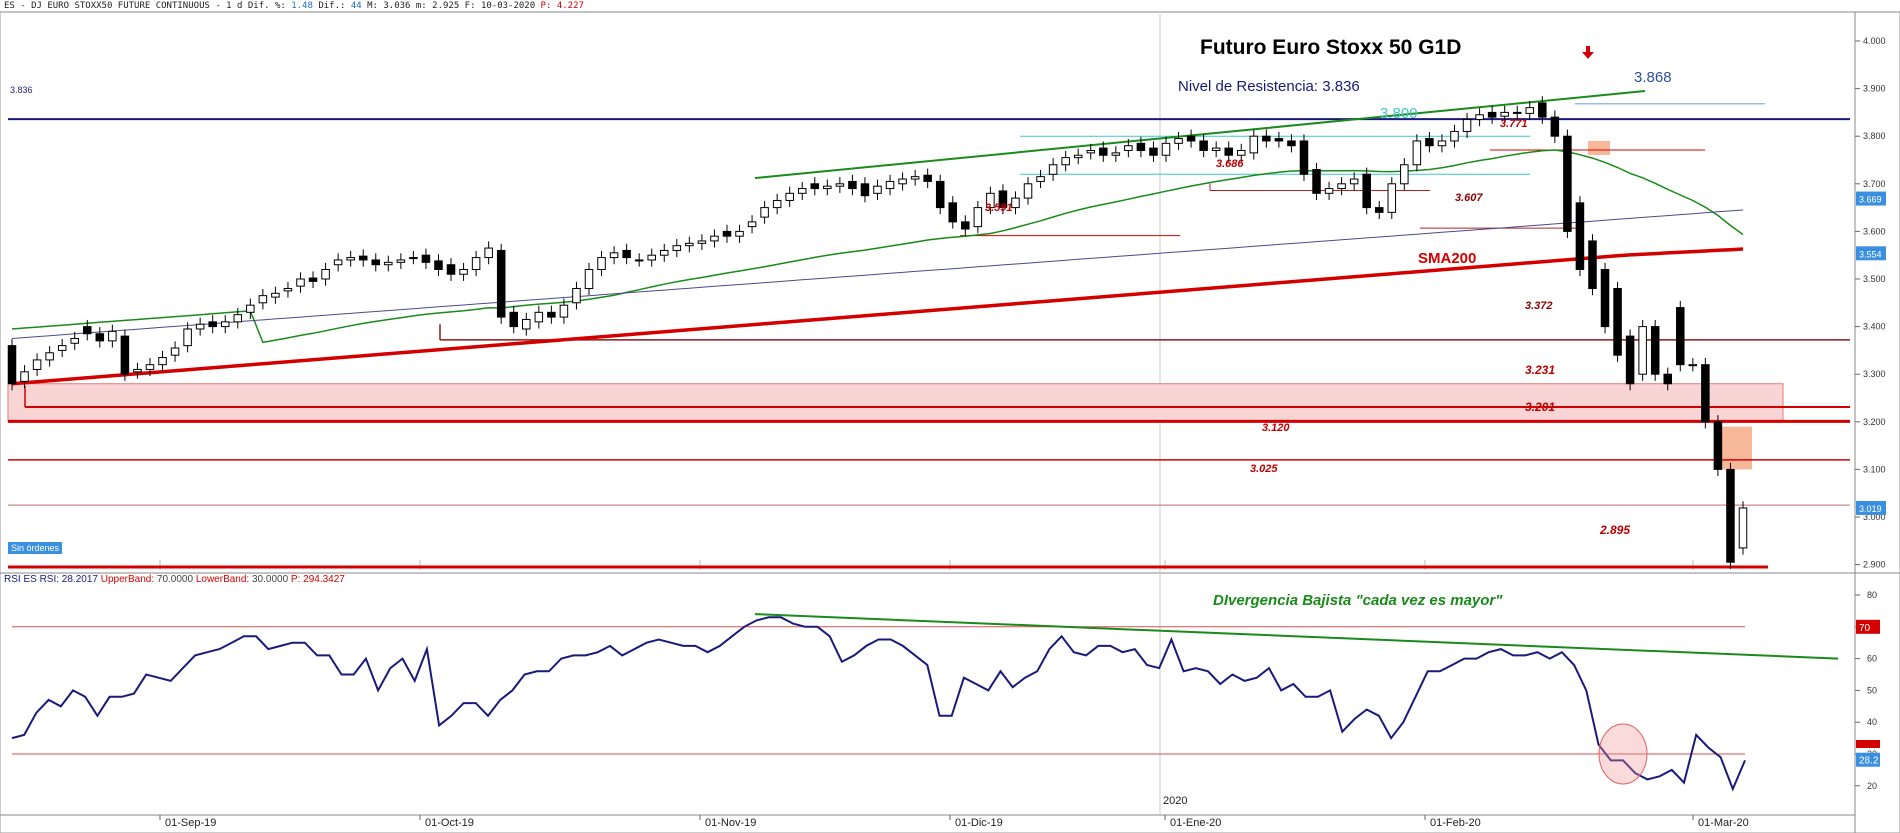 This screenshot has height=833, width=1900. Describe the element at coordinates (112, 6) in the screenshot. I see `header-symbol: ES - DJ EURO STOXX50 FUTURE CONTINUOUS -` at that location.